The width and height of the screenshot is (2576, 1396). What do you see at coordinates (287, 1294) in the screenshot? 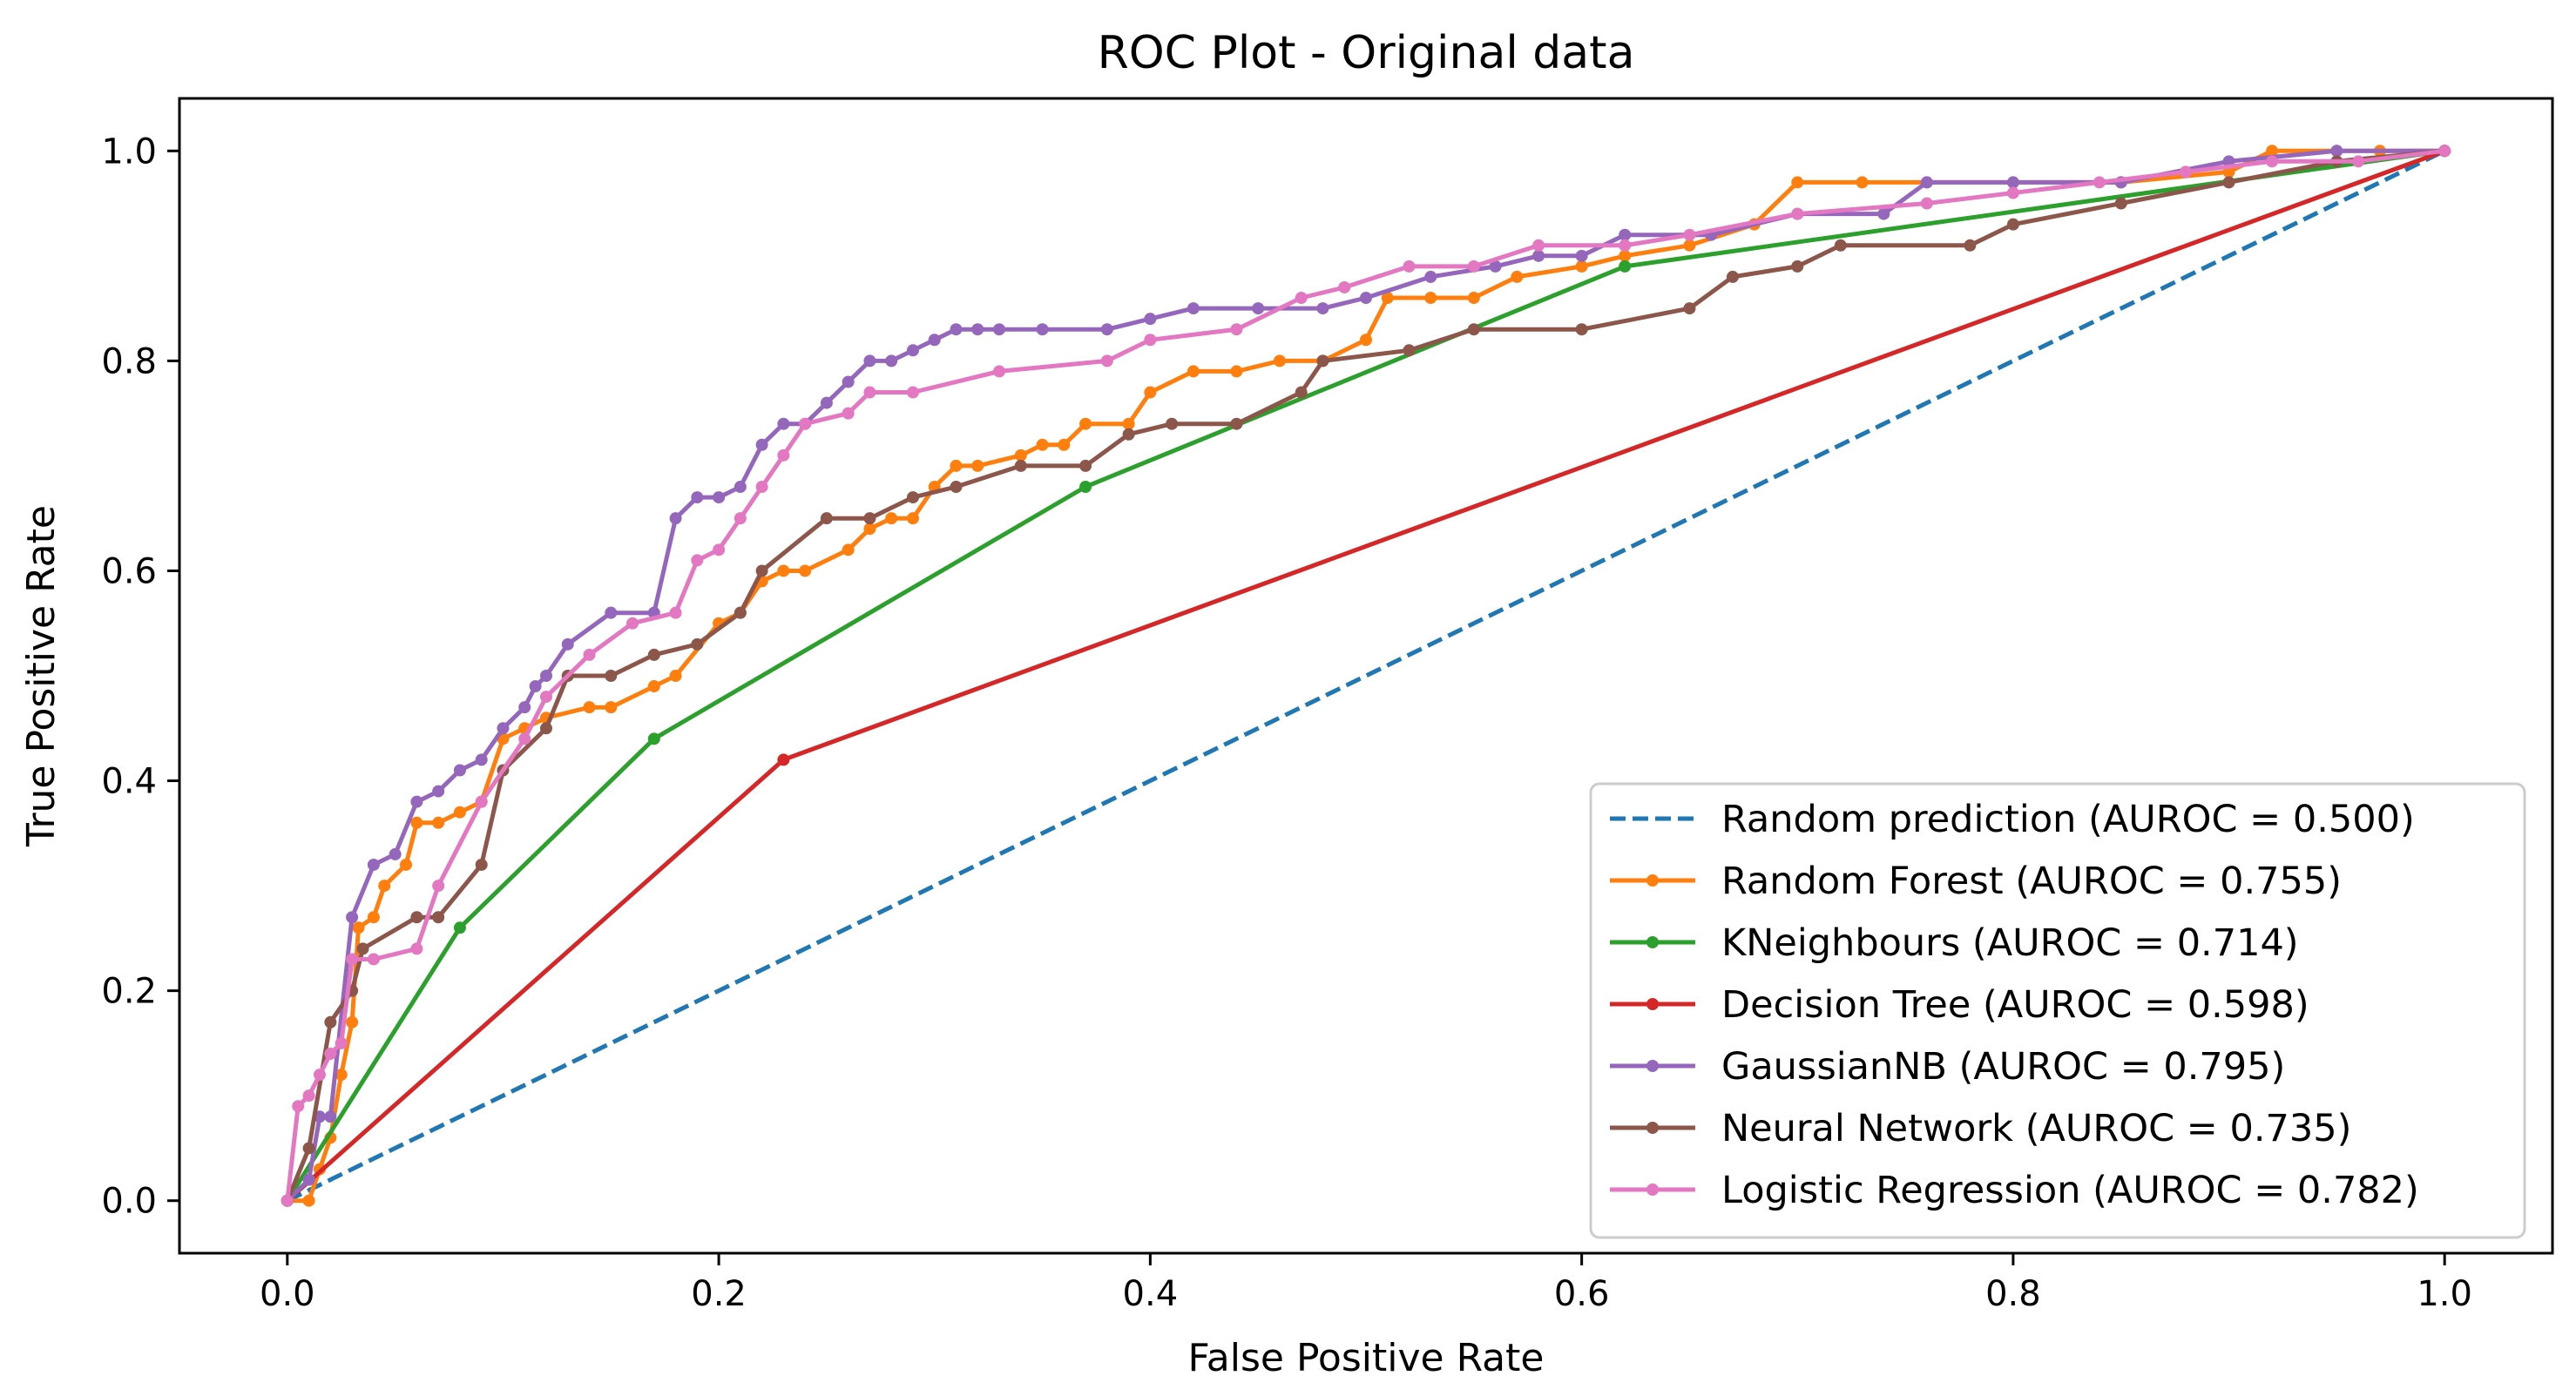
I see `x-tick-label: 0.0` at bounding box center [287, 1294].